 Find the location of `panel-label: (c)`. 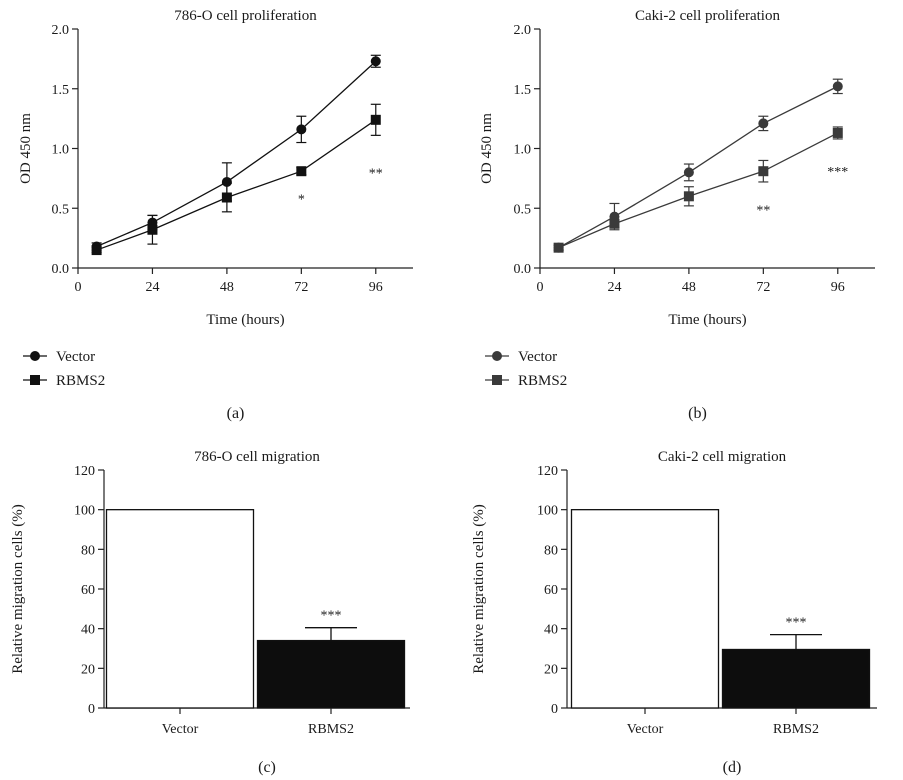

panel-label: (c) is located at coordinates (267, 767).